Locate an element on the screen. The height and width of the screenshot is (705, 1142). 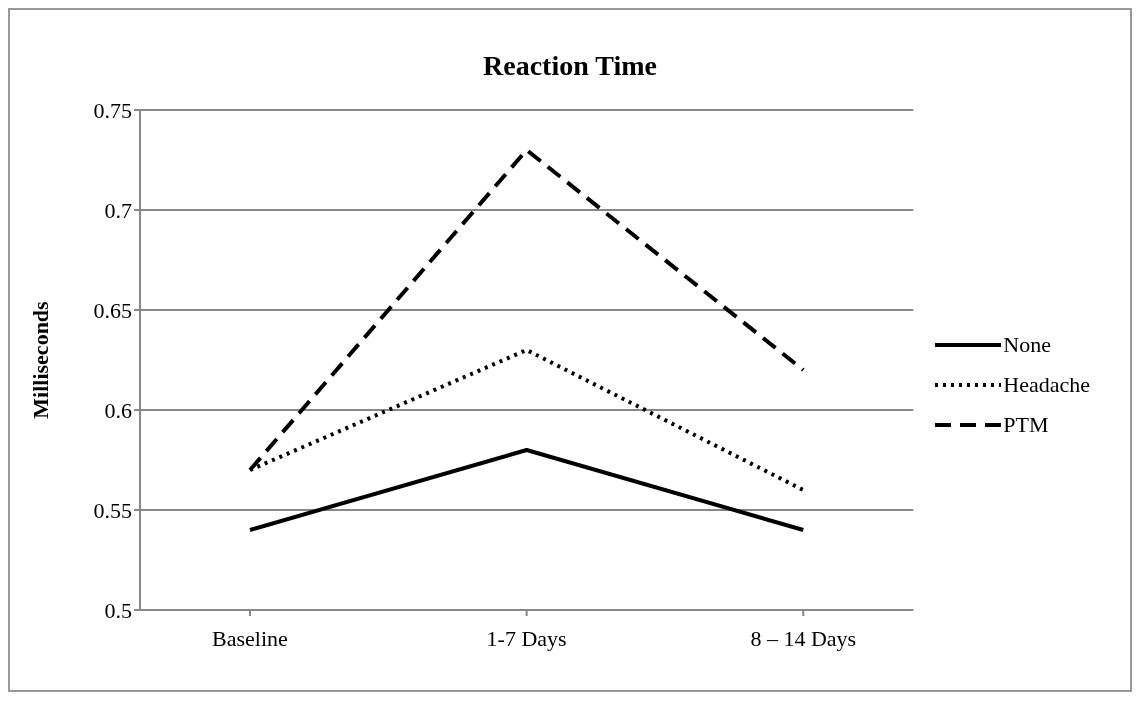
legend-label: None is located at coordinates (1027, 345).